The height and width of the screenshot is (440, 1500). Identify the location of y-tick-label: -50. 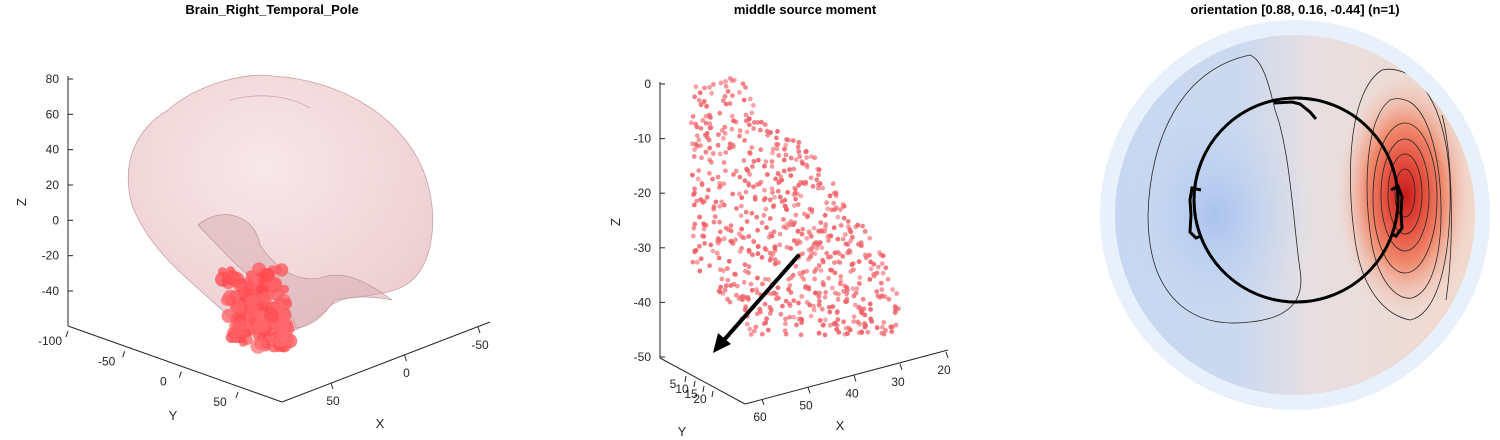
(107, 361).